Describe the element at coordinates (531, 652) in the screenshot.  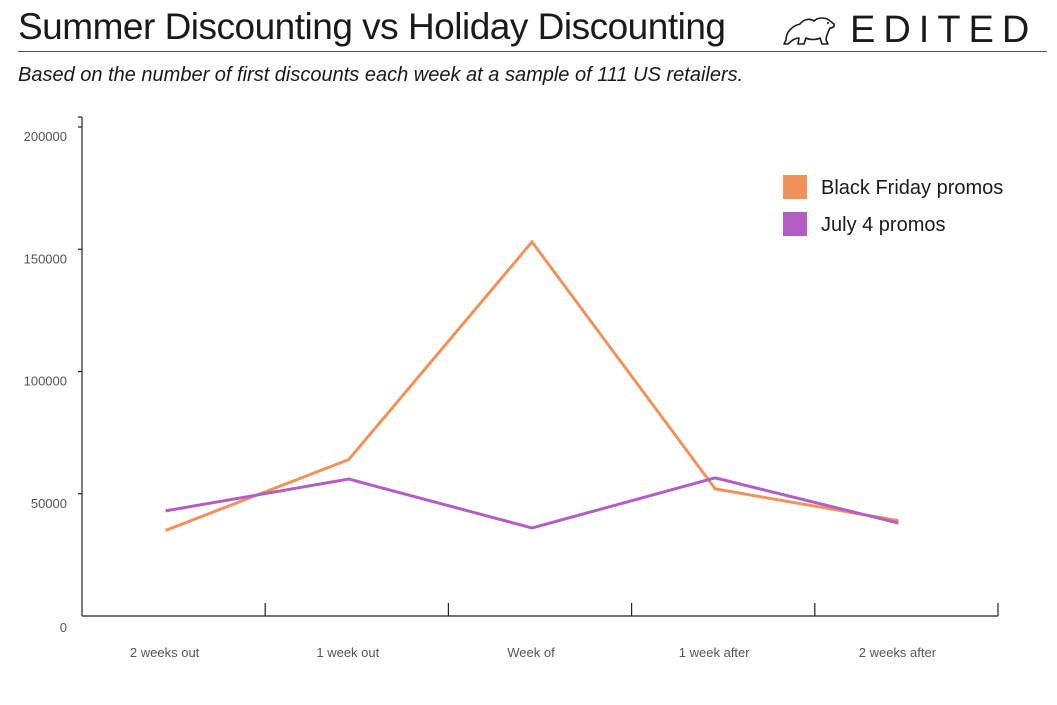
I see `x-tick-label: Week of` at that location.